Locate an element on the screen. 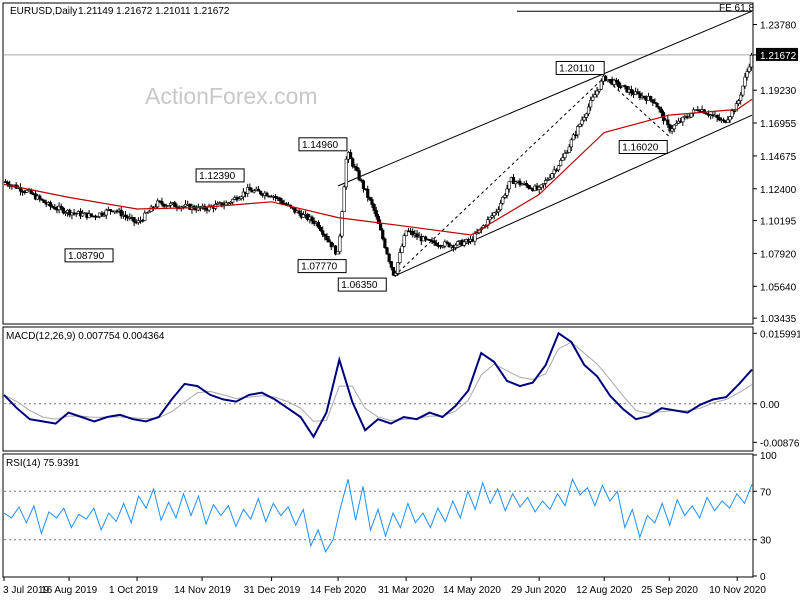  price-annotation-label: 1.06350 is located at coordinates (359, 285).